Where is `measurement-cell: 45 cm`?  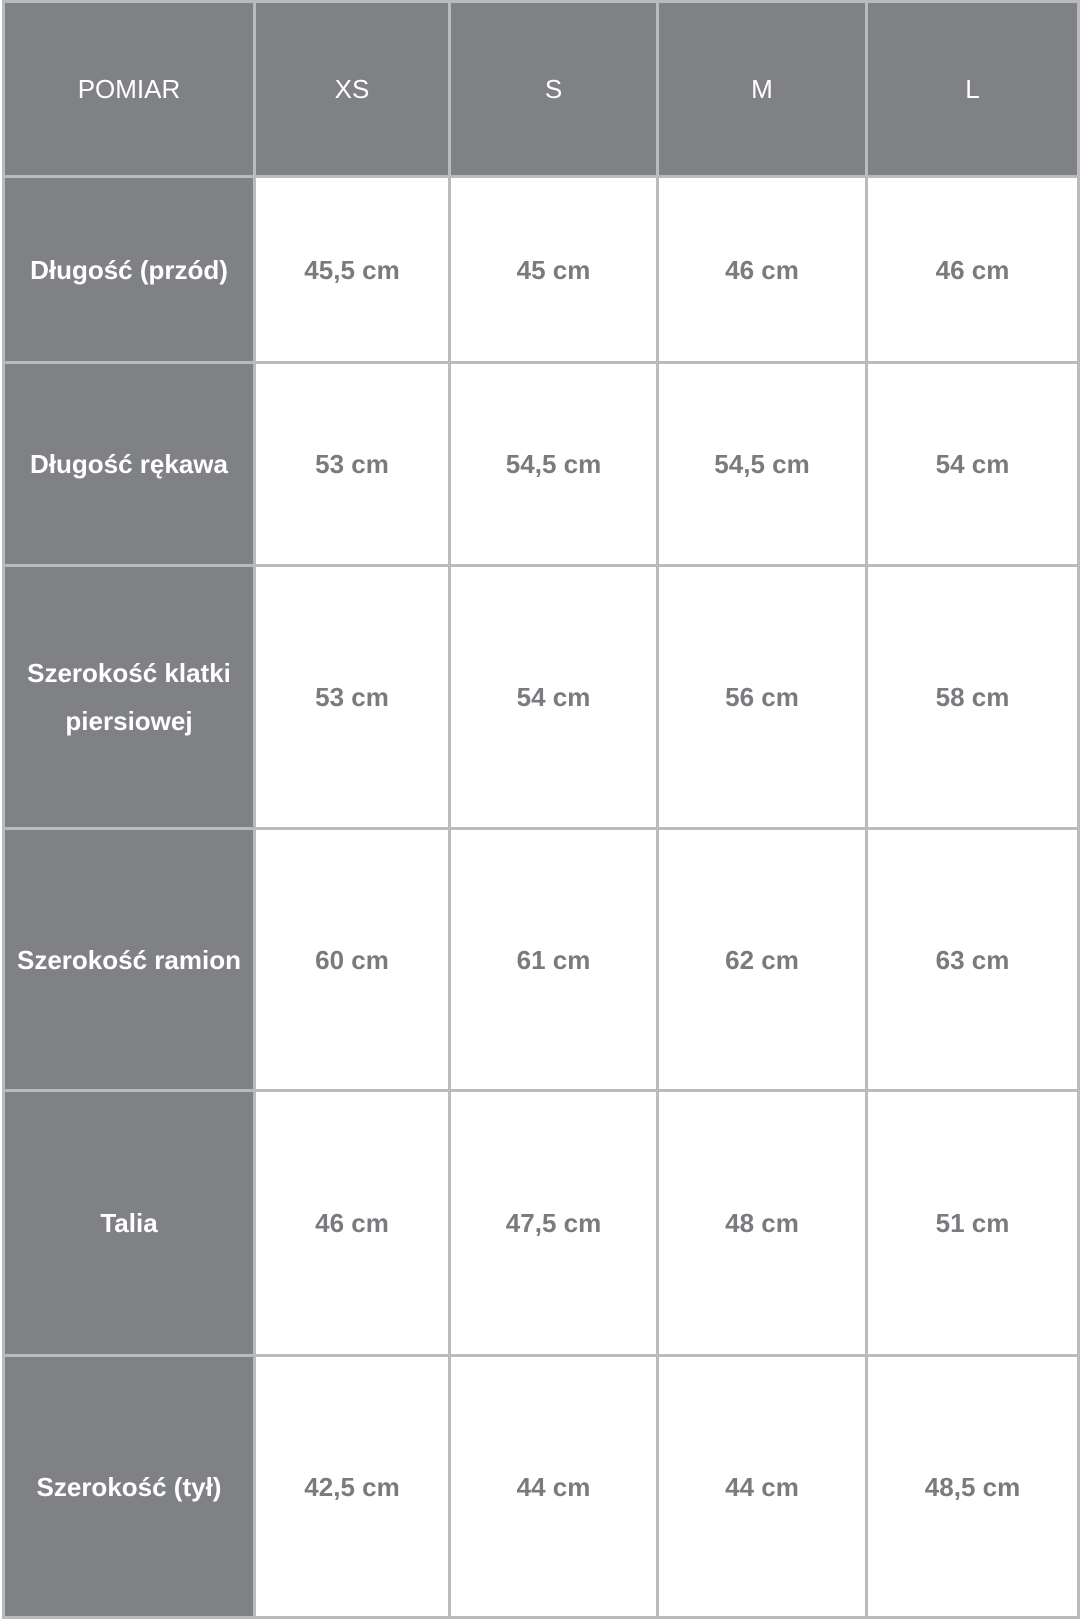 measurement-cell: 45 cm is located at coordinates (553, 269).